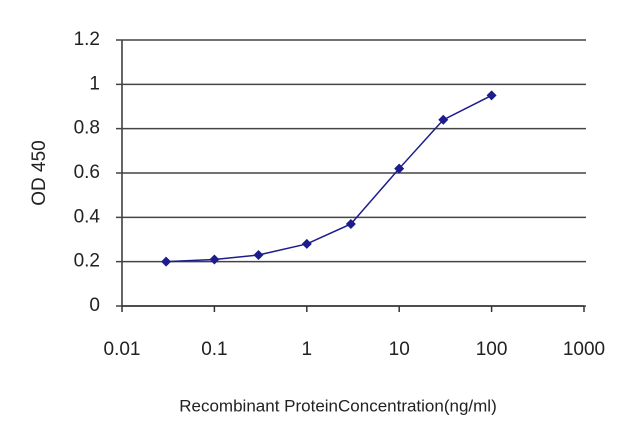  What do you see at coordinates (87, 128) in the screenshot?
I see `y-tick-label: 0.8` at bounding box center [87, 128].